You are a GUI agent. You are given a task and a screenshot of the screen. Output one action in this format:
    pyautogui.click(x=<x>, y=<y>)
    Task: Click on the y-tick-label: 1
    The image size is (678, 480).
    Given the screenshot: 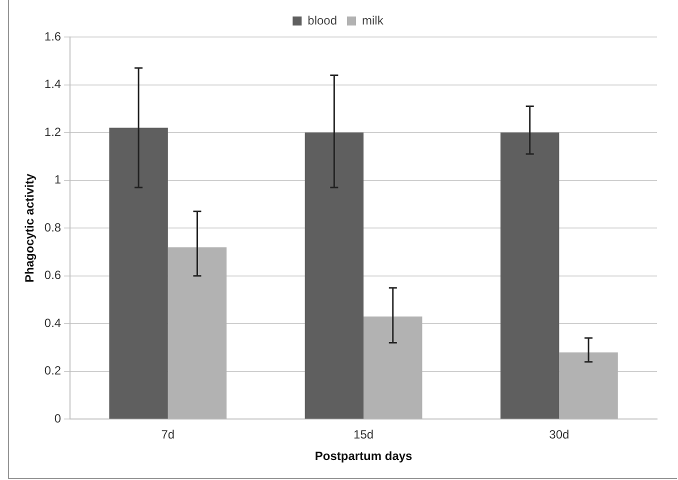 What is the action you would take?
    pyautogui.click(x=58, y=179)
    